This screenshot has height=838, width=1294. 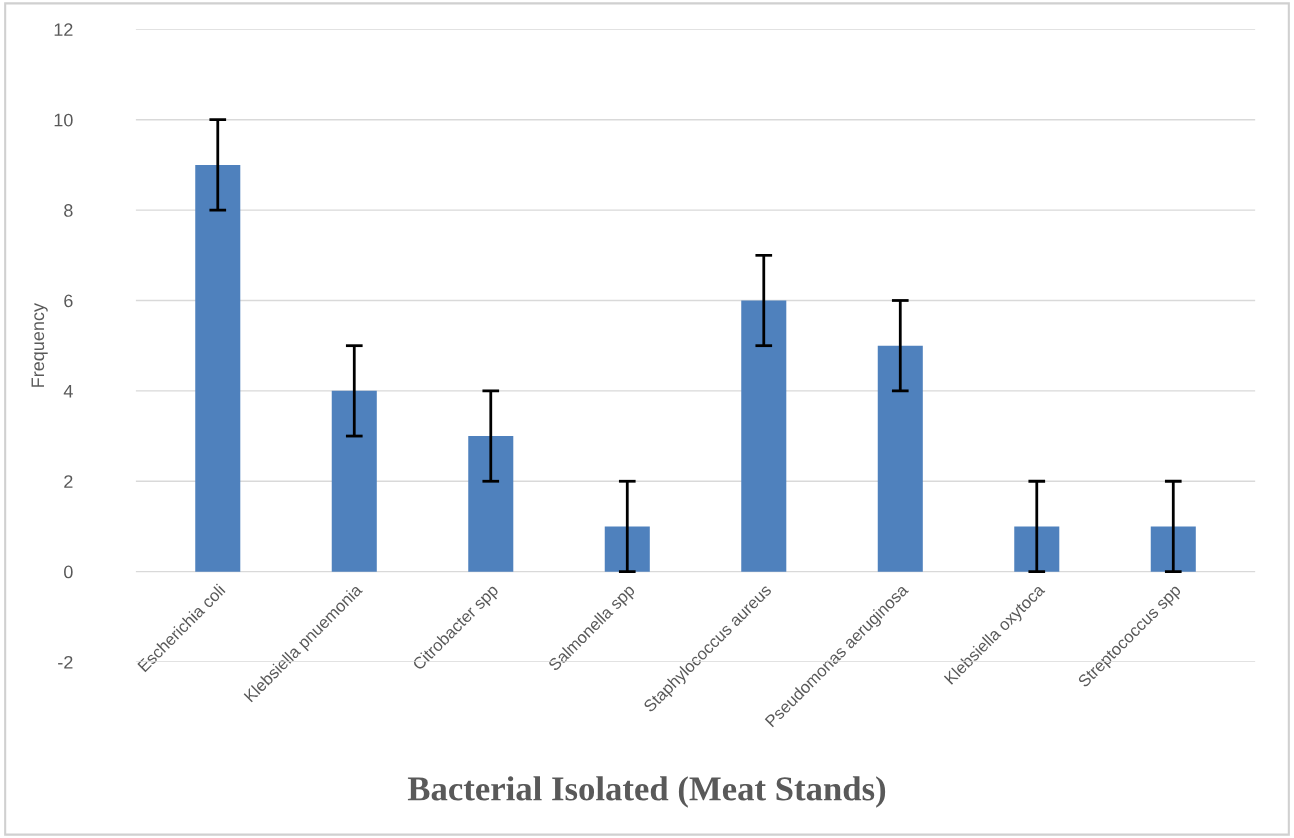 What do you see at coordinates (68, 391) in the screenshot?
I see `y-tick-label: 4` at bounding box center [68, 391].